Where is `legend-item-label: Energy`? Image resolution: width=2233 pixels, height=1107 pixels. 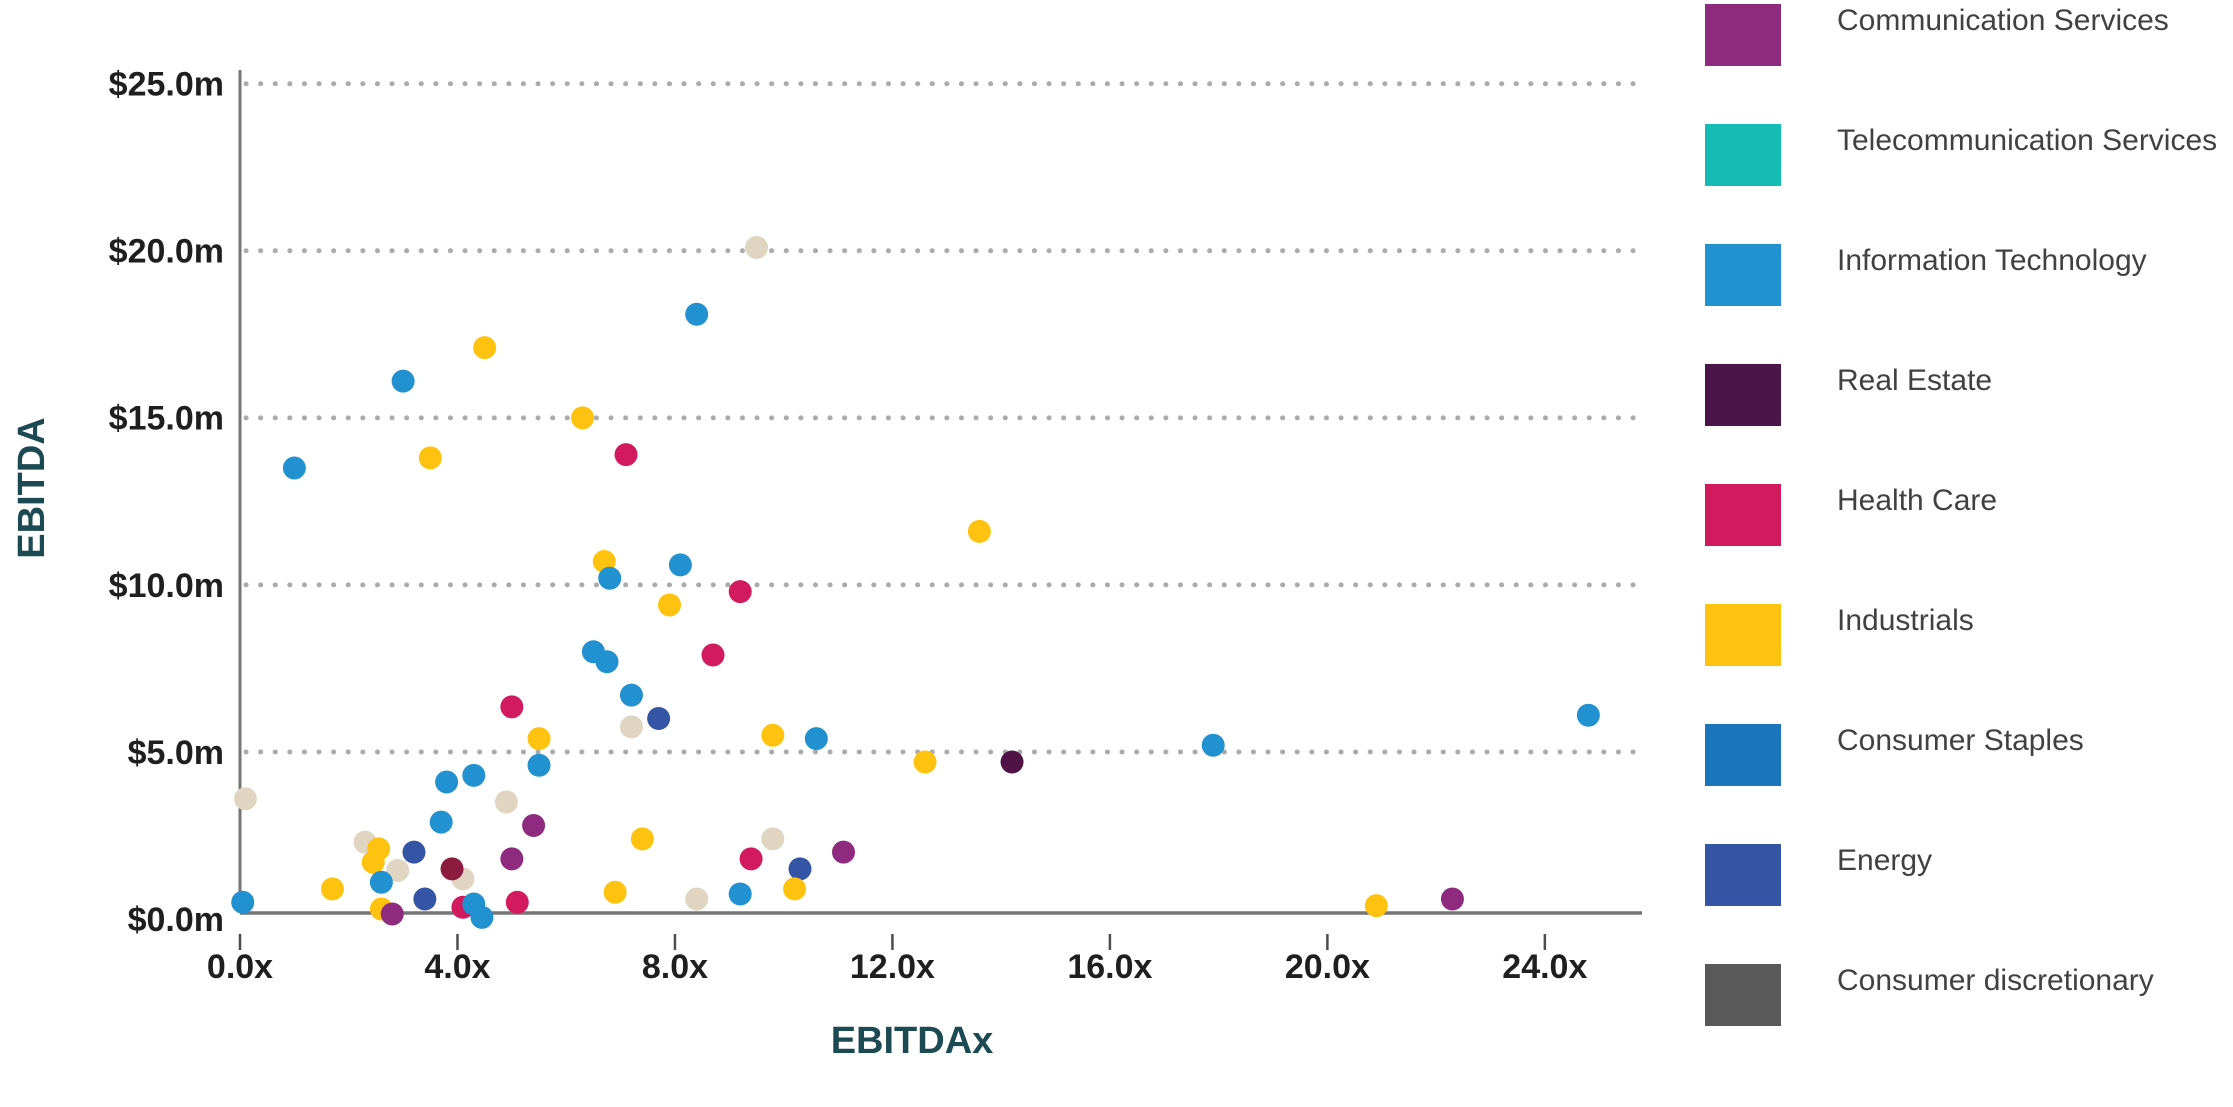
legend-item-label: Energy is located at coordinates (1885, 860).